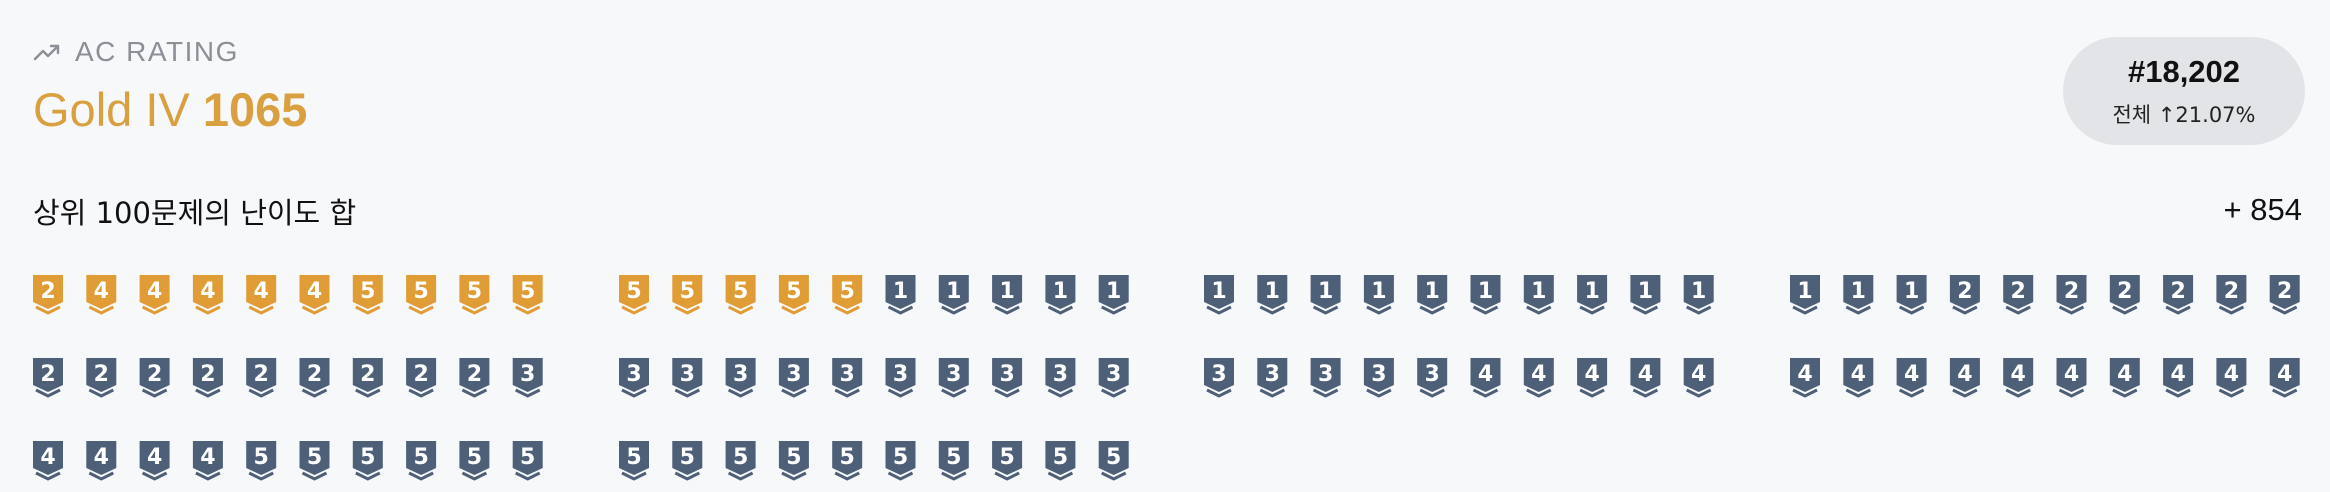 This screenshot has height=492, width=2330. I want to click on rating-tier: Gold IV 1065, so click(170, 109).